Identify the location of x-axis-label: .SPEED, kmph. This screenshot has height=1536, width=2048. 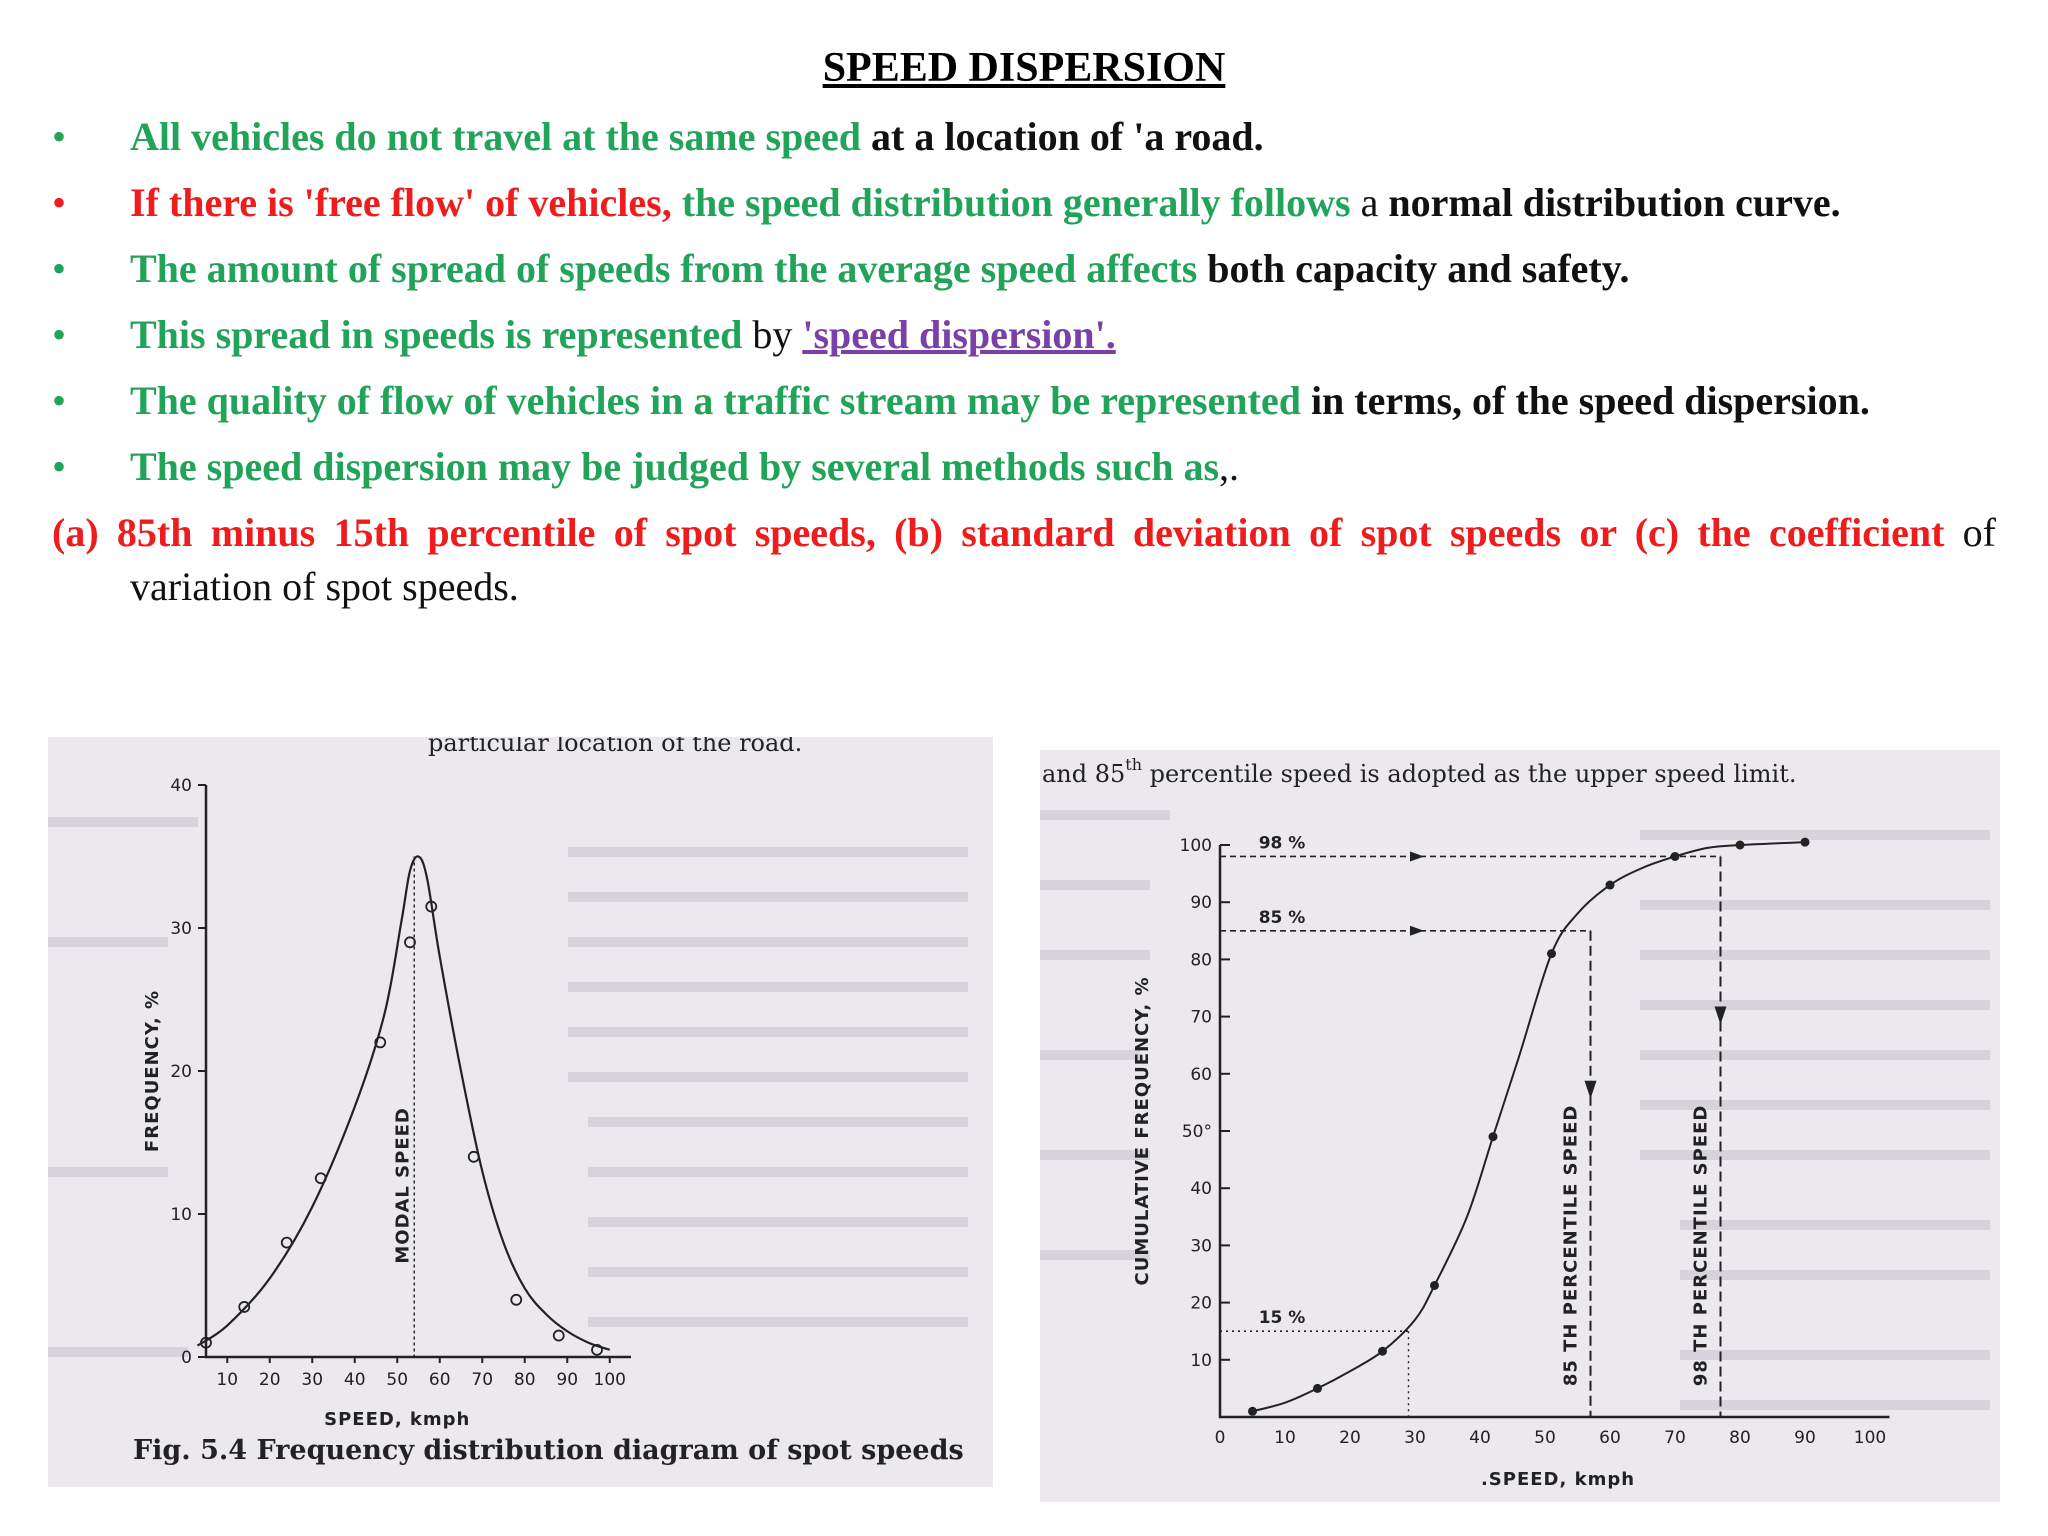
(1558, 1479).